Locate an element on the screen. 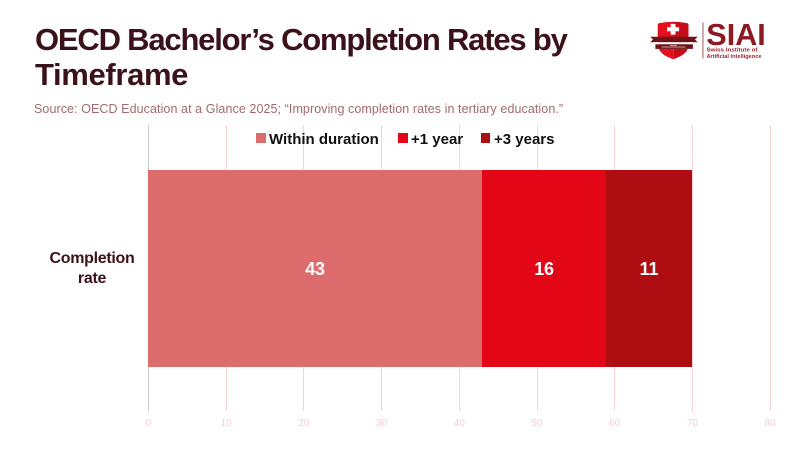 Image resolution: width=800 pixels, height=450 pixels. svg-text: Artificial Intelligence is located at coordinates (734, 57).